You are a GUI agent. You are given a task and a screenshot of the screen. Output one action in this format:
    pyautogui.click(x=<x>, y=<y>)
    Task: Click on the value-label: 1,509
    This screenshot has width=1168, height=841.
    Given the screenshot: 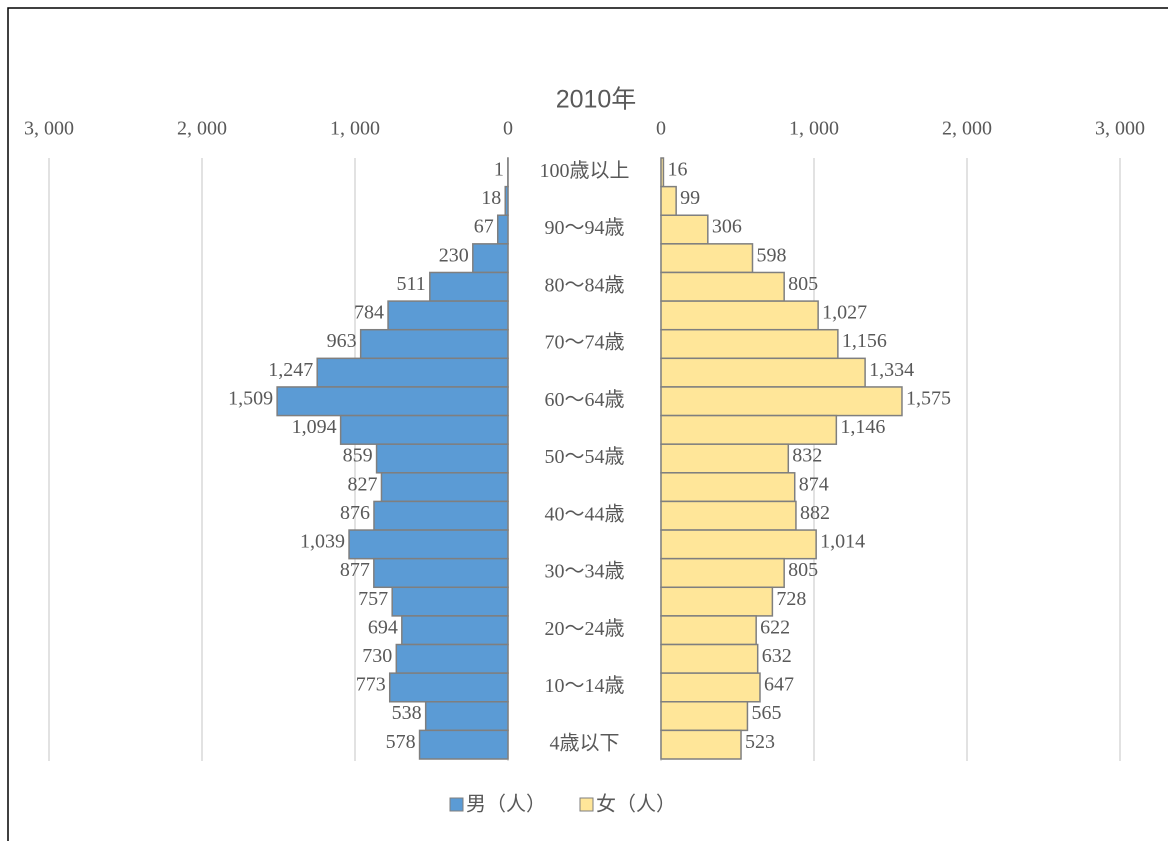 What is the action you would take?
    pyautogui.click(x=250, y=398)
    